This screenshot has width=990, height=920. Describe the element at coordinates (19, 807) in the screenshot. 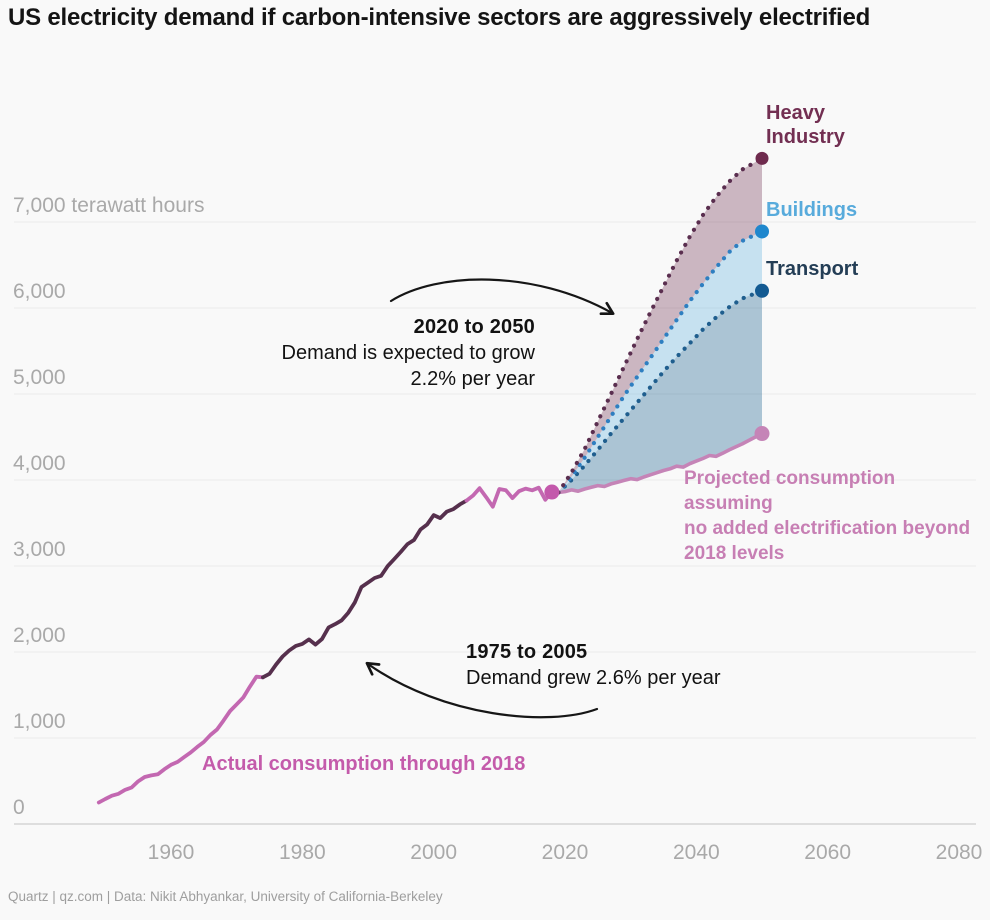

I see `y-axis-tick-0: 0` at that location.